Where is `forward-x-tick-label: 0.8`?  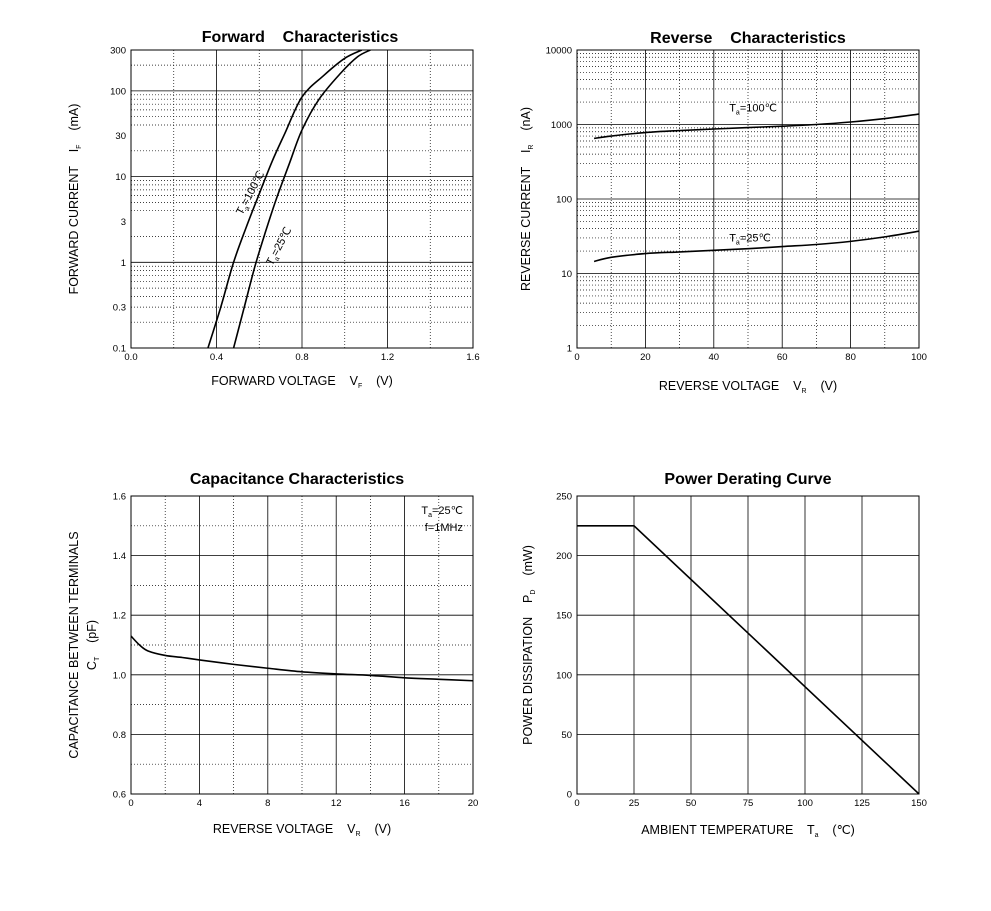
forward-x-tick-label: 0.8 is located at coordinates (301, 357).